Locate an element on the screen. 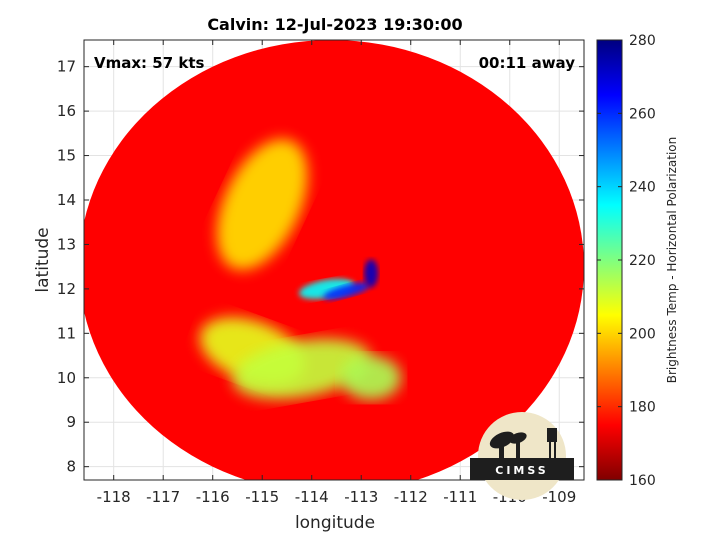 This screenshot has height=540, width=720. colorbar-tick-label: 220 is located at coordinates (642, 261).